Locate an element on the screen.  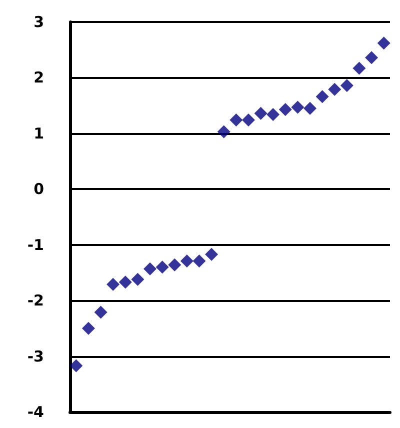
y-tick-label: -4 is located at coordinates (35, 412).